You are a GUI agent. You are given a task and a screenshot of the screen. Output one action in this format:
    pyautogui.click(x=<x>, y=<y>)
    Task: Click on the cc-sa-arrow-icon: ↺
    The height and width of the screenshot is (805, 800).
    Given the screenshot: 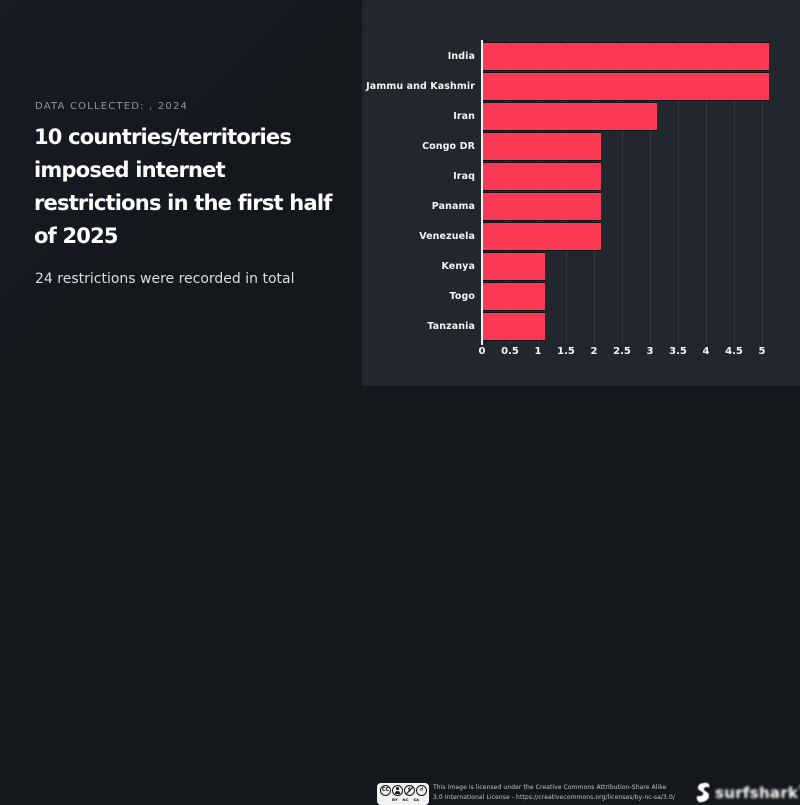 What is the action you would take?
    pyautogui.click(x=421, y=790)
    